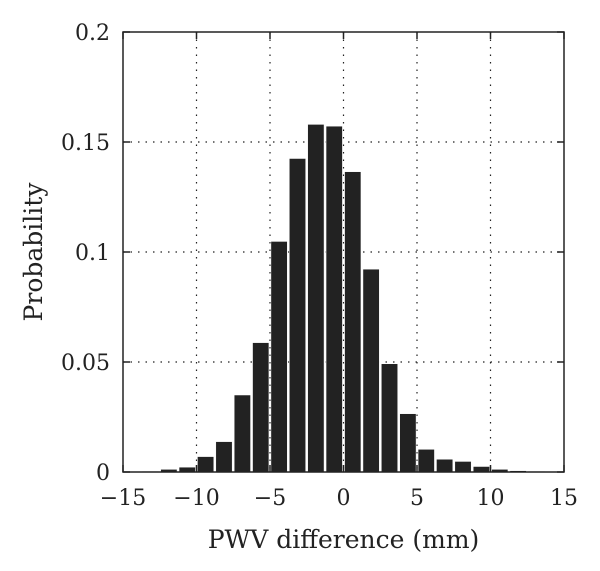 This screenshot has width=600, height=571. I want to click on y-tick-label: 0.1, so click(92, 253).